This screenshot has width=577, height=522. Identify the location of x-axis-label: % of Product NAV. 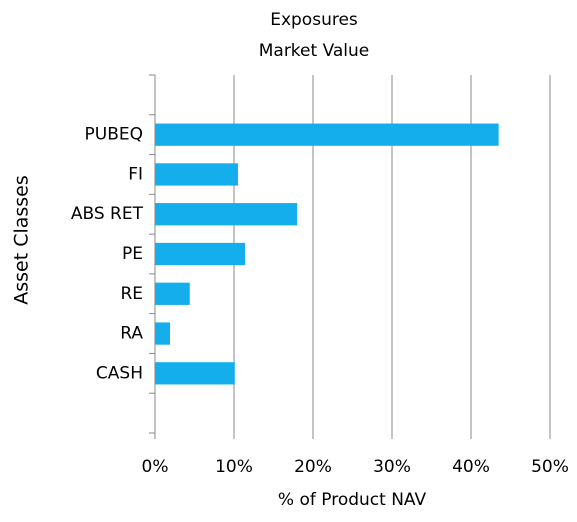
(352, 500).